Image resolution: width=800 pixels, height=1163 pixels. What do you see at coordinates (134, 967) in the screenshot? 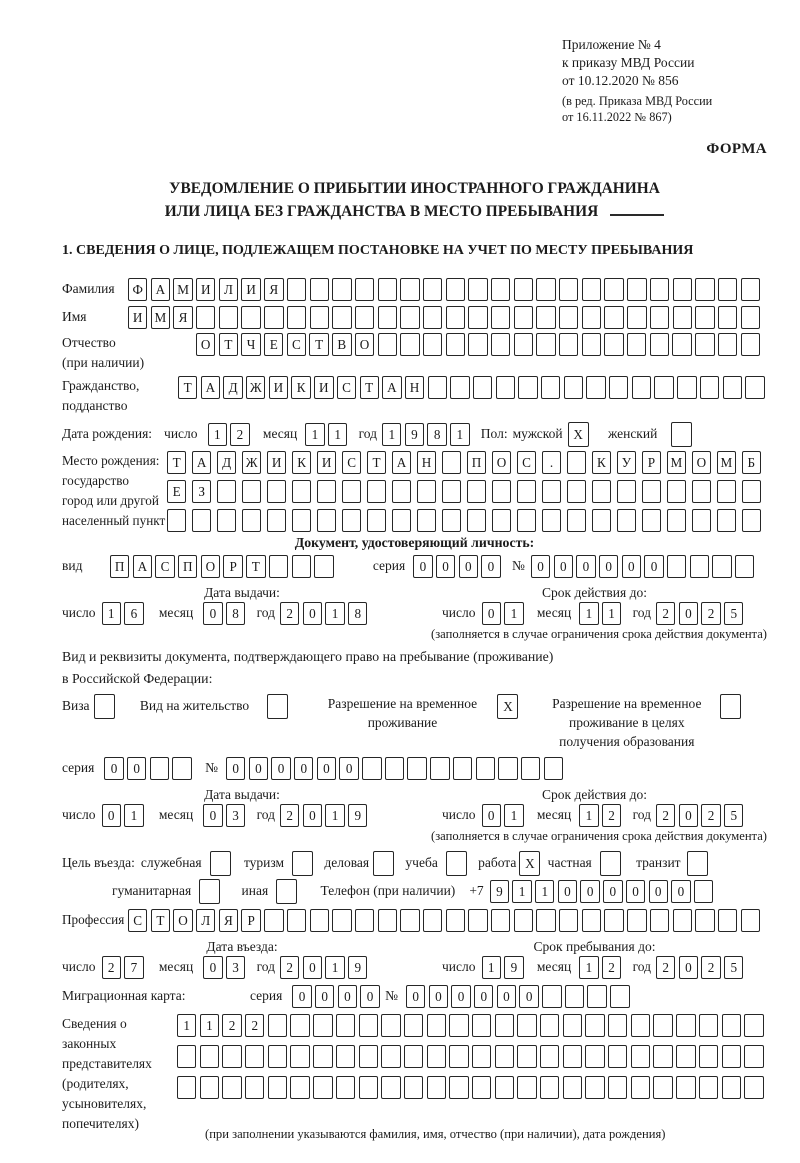
I see `char-box: 7` at bounding box center [134, 967].